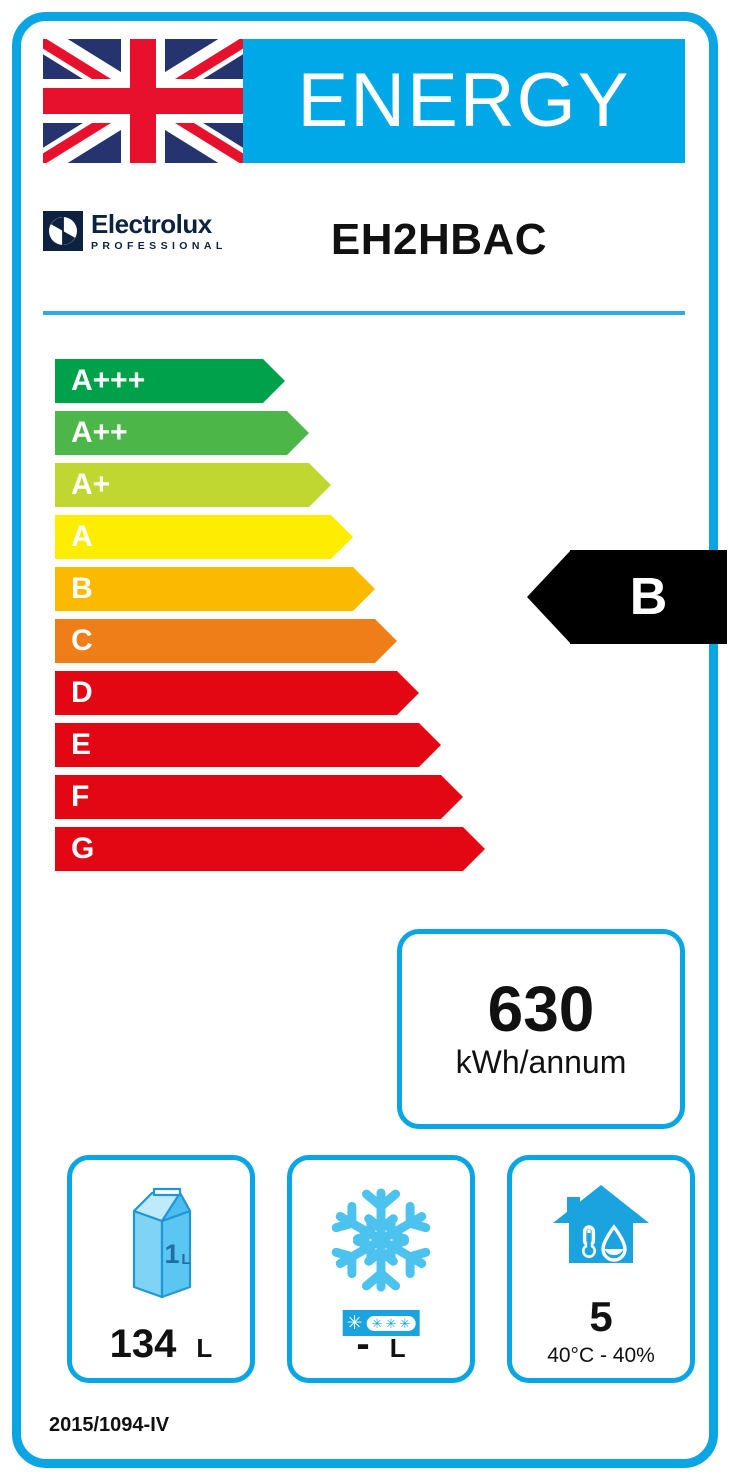 This screenshot has height=1480, width=730. I want to click on uk-flag-icon, so click(143, 101).